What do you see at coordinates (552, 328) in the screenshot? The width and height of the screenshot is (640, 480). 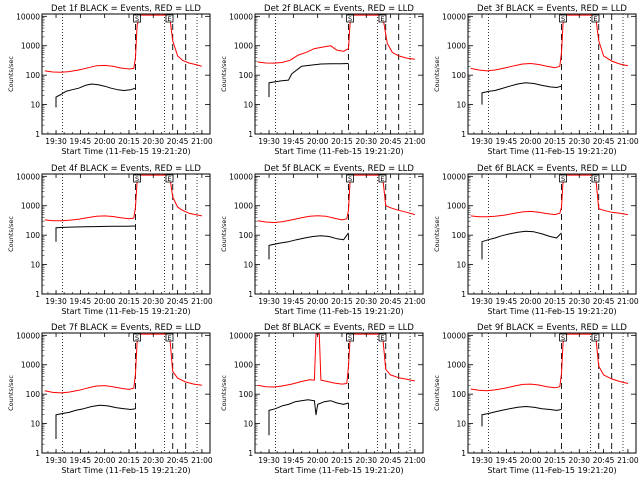 I see `panel-title: Det 9f BLACK = Events, RED = LLD` at bounding box center [552, 328].